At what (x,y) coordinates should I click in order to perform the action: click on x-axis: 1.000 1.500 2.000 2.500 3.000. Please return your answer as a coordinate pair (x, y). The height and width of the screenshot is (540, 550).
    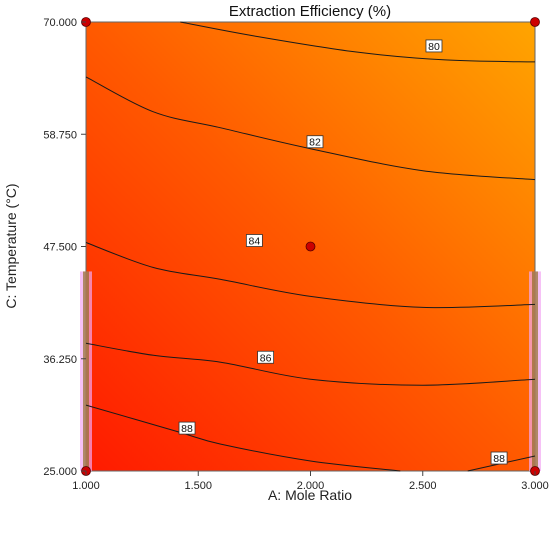
    Looking at the image, I should click on (310, 481).